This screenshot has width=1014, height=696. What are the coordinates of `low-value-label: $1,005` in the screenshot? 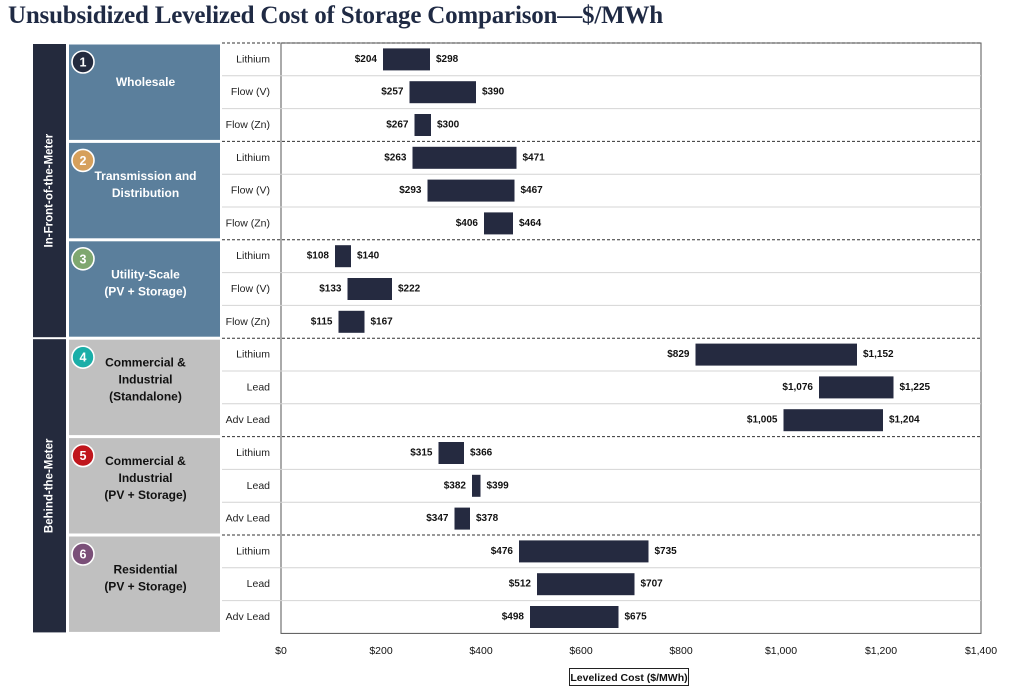 It's located at (762, 420).